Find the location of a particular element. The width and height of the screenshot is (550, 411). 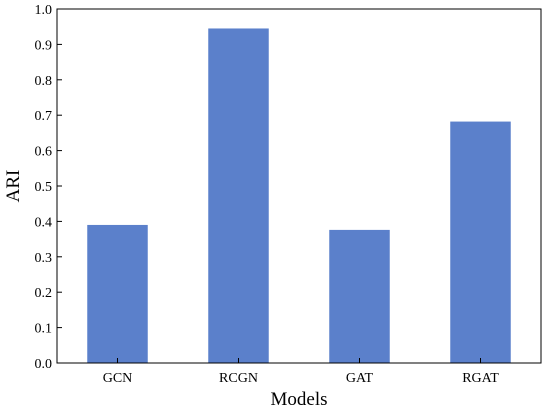

y-tick-label: 0.7 is located at coordinates (44, 116).